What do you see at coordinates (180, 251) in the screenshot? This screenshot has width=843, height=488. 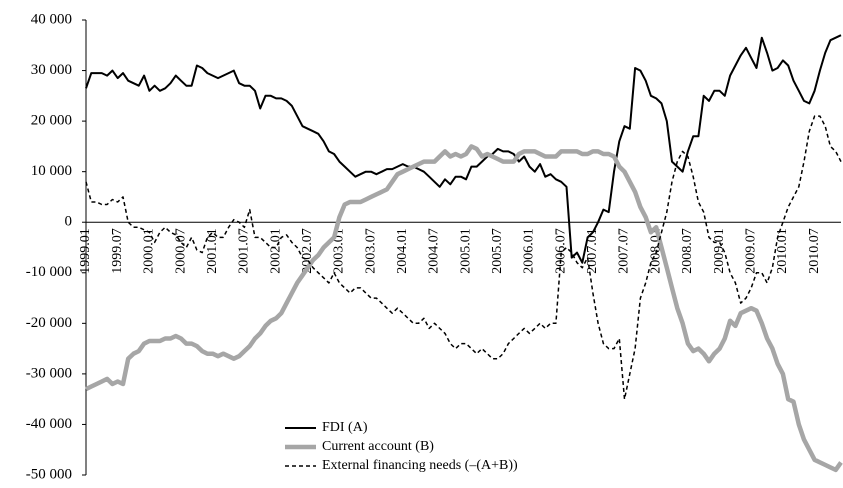 I see `x-tick-label: 2000.07` at bounding box center [180, 251].